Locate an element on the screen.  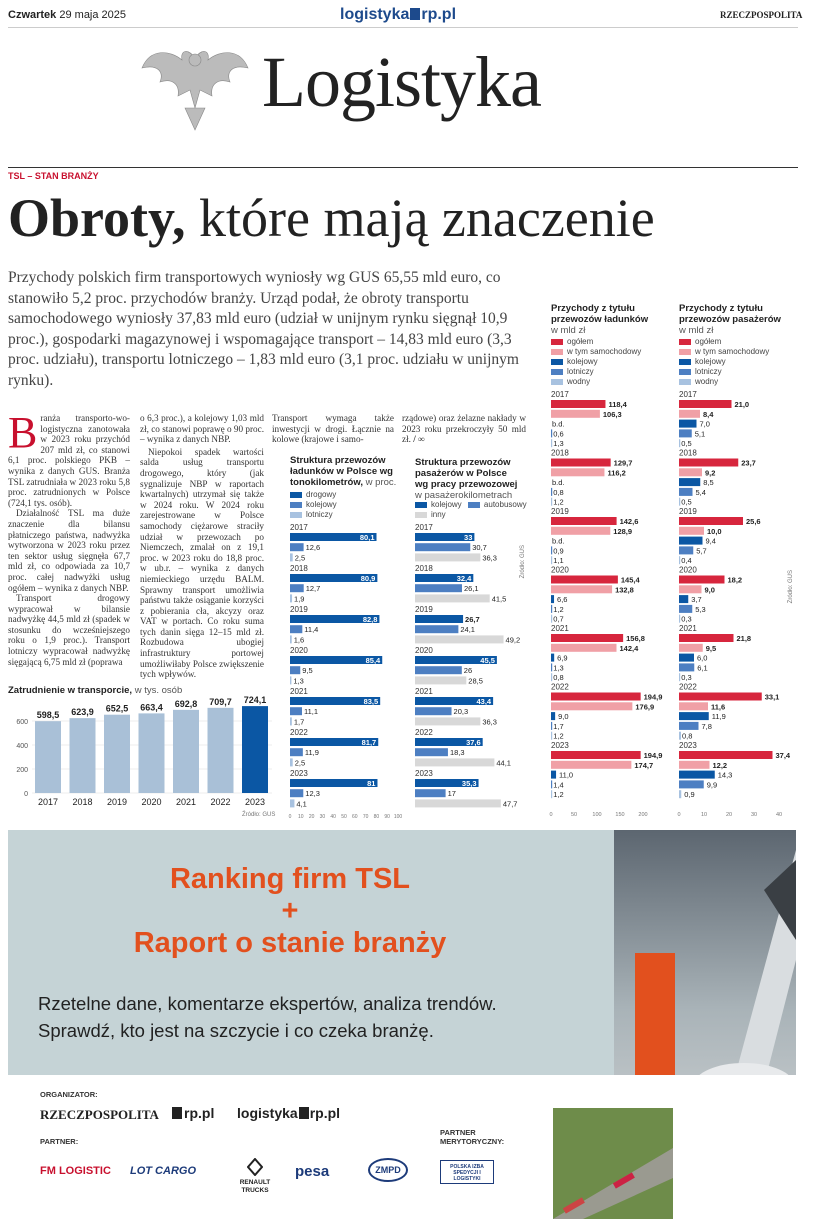
partner-zmpd: ZMPD is located at coordinates (388, 1170).